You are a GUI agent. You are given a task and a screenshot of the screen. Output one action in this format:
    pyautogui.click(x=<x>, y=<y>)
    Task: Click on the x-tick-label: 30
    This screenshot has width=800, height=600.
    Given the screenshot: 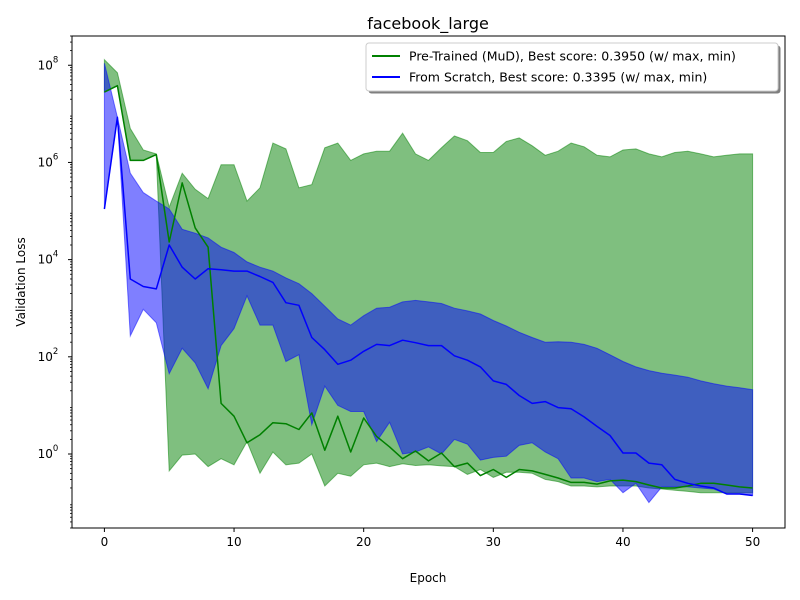 What is the action you would take?
    pyautogui.click(x=493, y=542)
    